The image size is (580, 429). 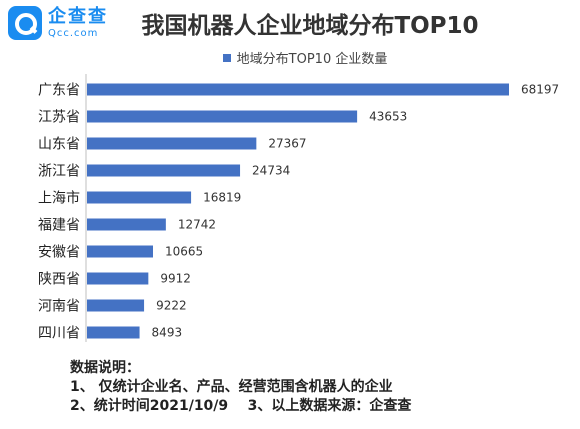 I want to click on category-label: 福建省, so click(x=59, y=226).